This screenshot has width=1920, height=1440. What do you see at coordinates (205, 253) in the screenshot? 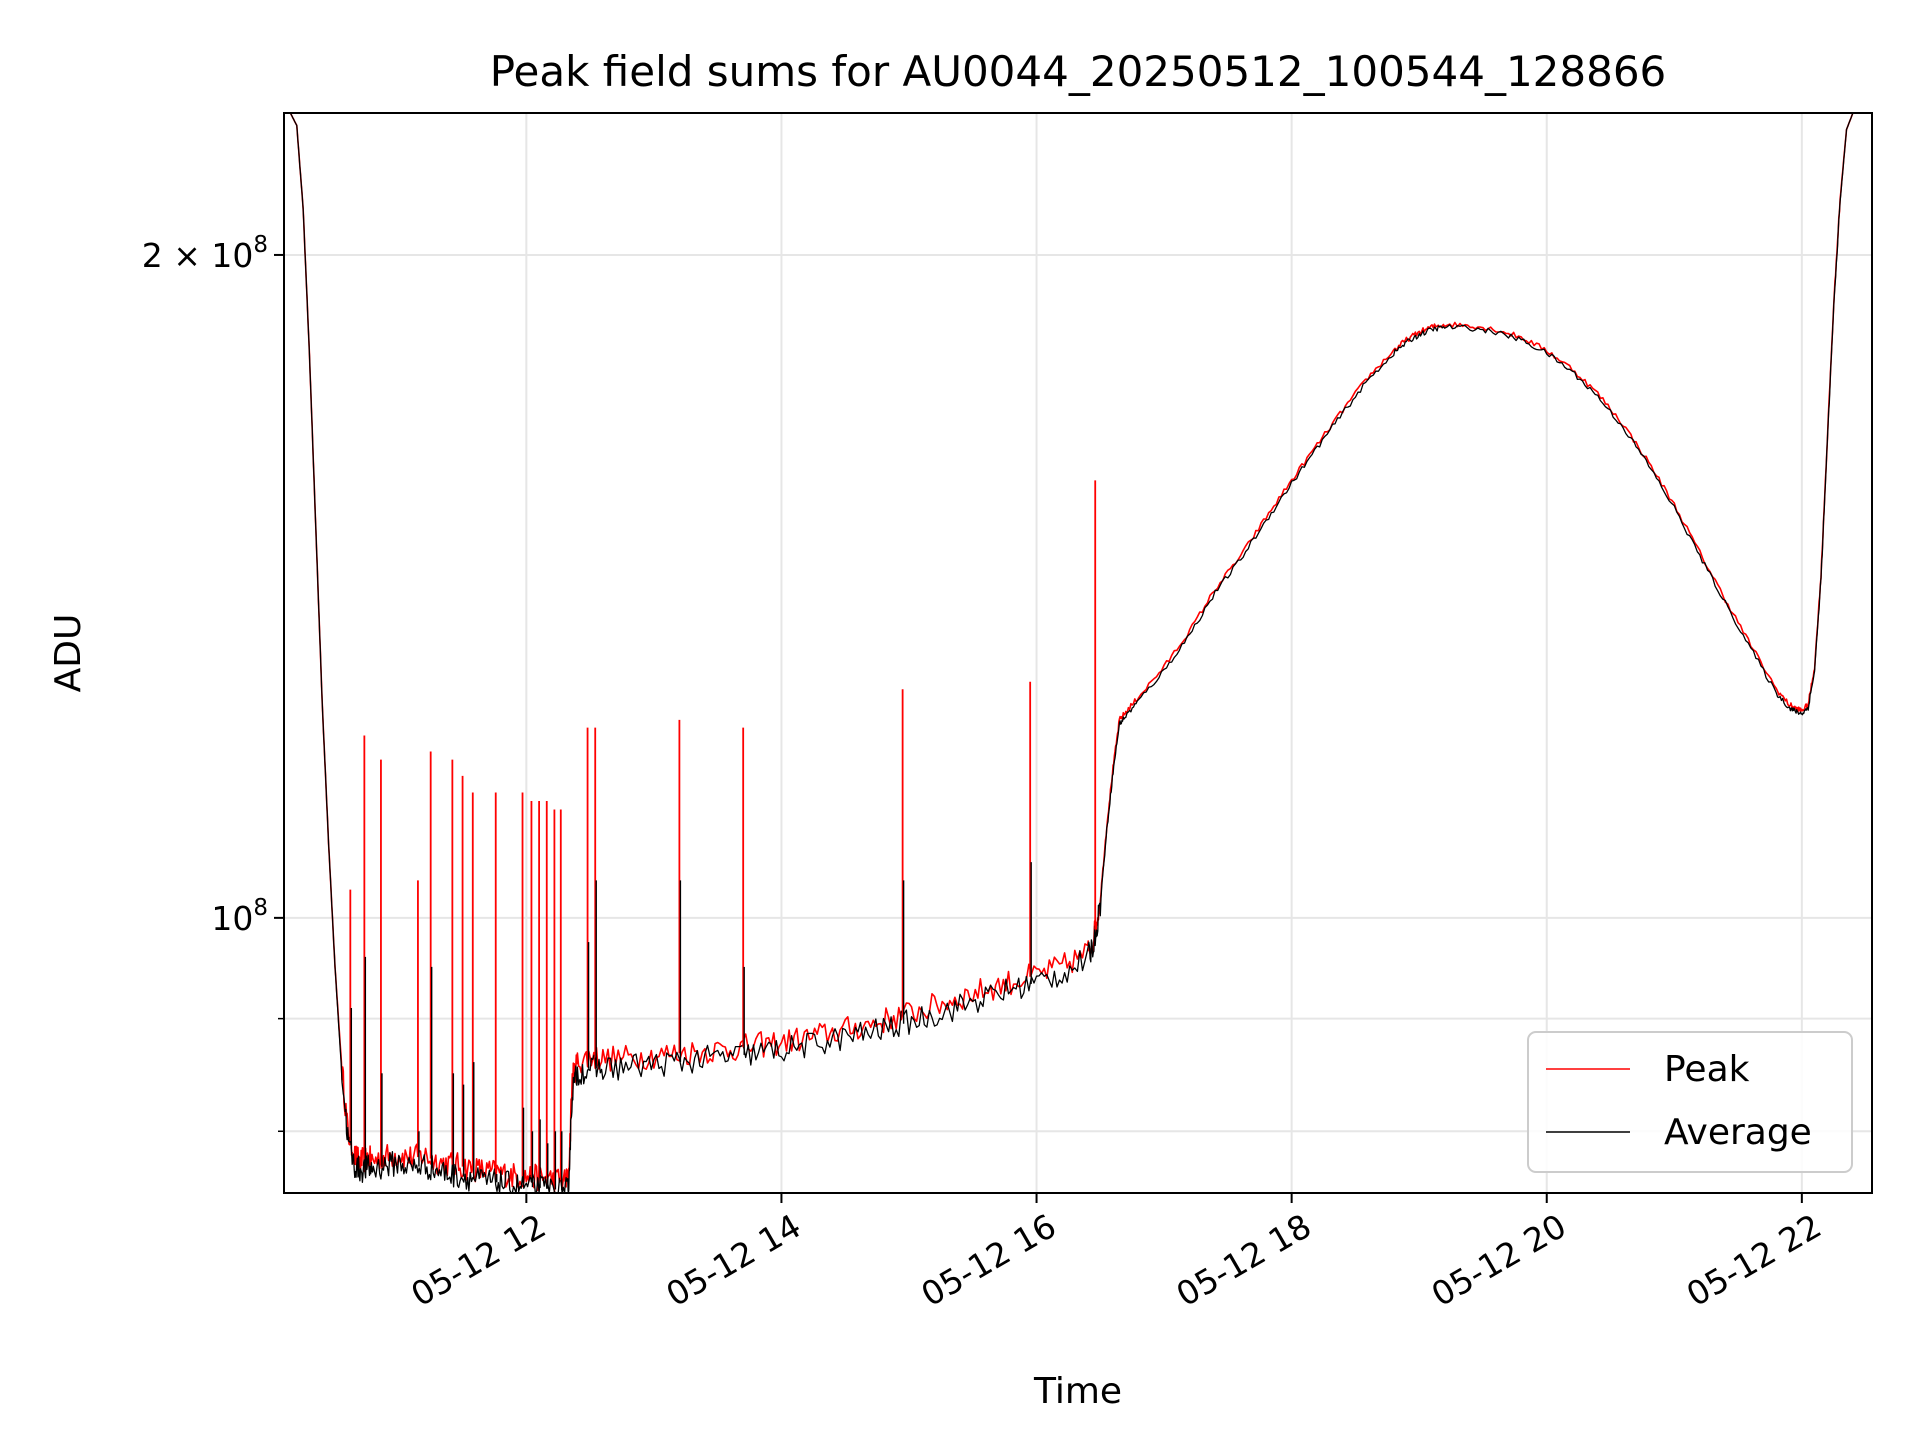
I see `y-tick-label: 2 × 108` at bounding box center [205, 253].